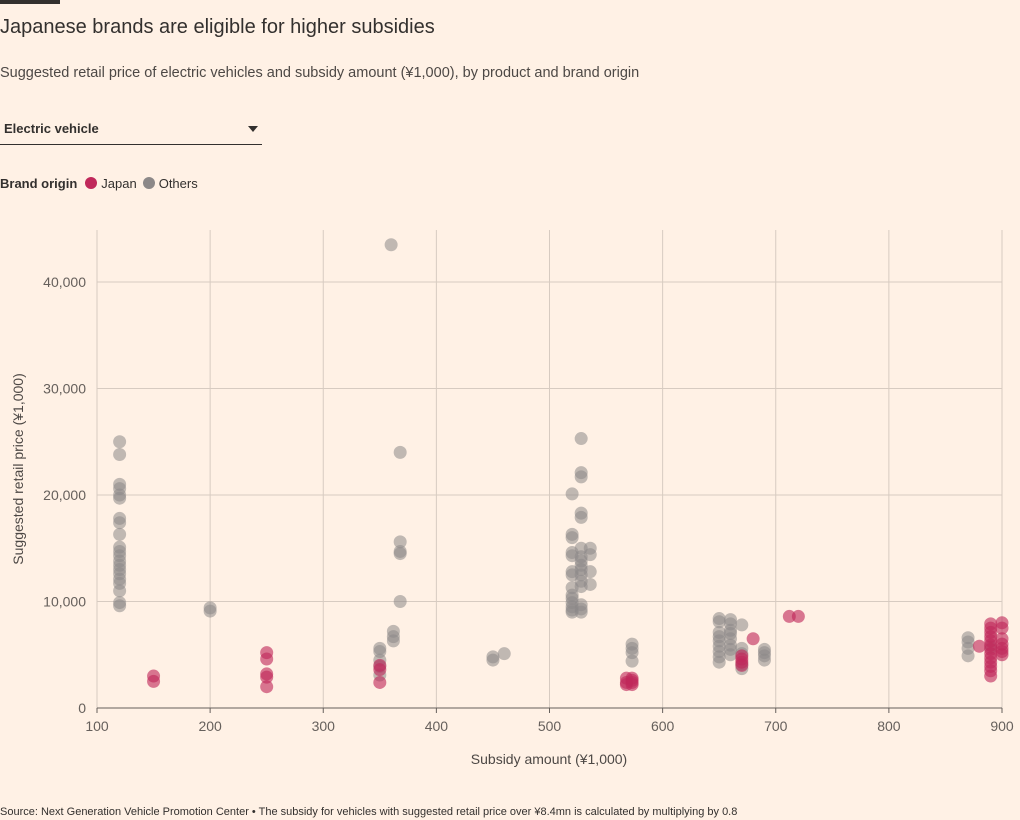 The image size is (1020, 820). Describe the element at coordinates (119, 183) in the screenshot. I see `legend-label-japan: Japan` at that location.